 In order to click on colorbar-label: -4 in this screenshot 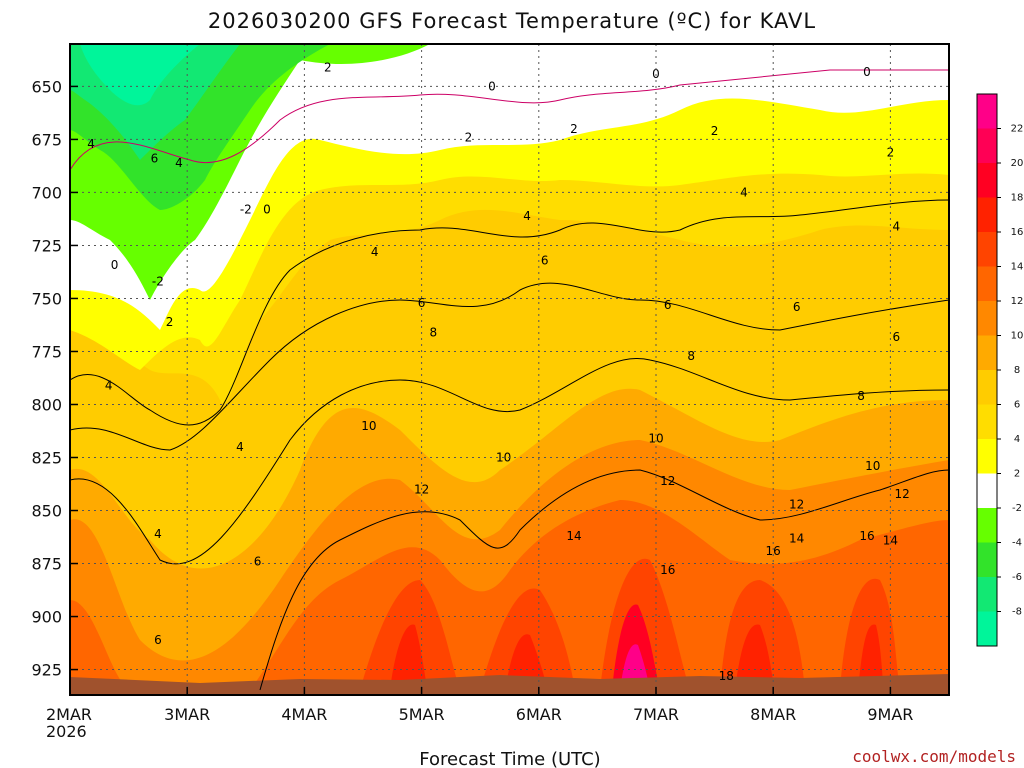, I will do `click(1017, 543)`.